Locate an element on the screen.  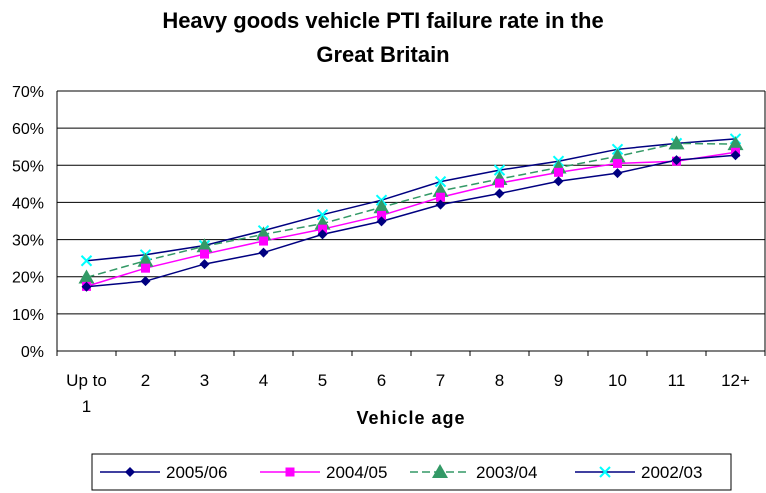
x-tick-label: 12+ is located at coordinates (735, 380).